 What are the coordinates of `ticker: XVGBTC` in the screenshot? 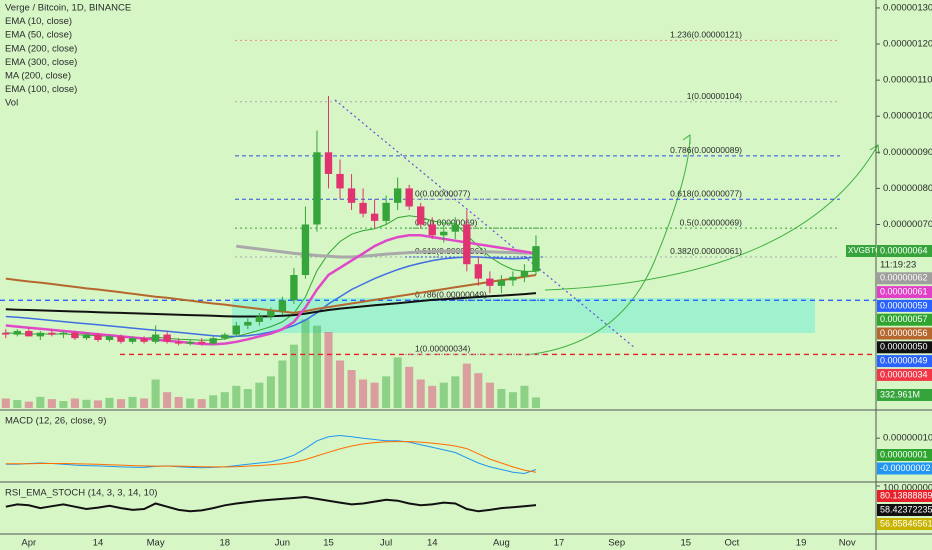 It's located at (864, 250).